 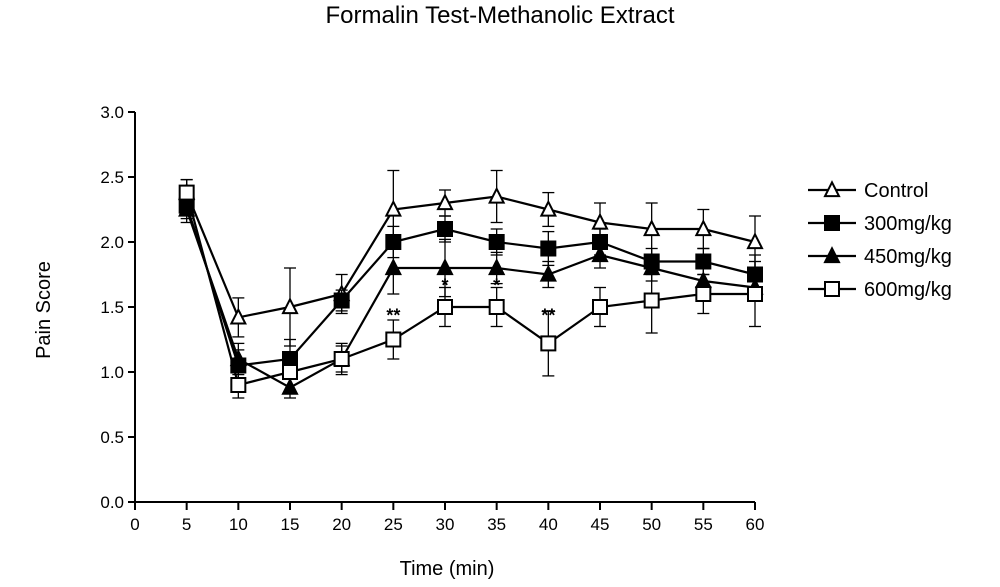 I want to click on legend-item: 600mg/kg, so click(x=880, y=290).